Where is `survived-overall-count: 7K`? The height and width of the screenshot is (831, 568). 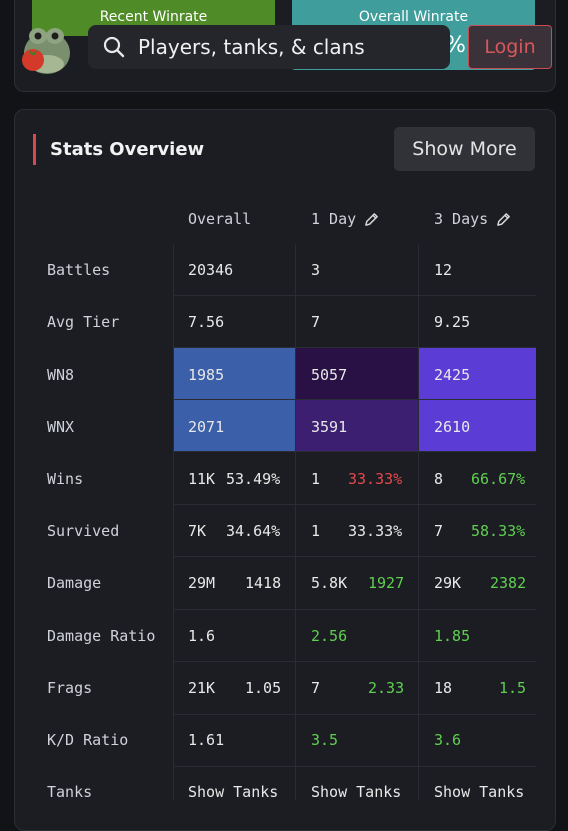
survived-overall-count: 7K is located at coordinates (197, 531).